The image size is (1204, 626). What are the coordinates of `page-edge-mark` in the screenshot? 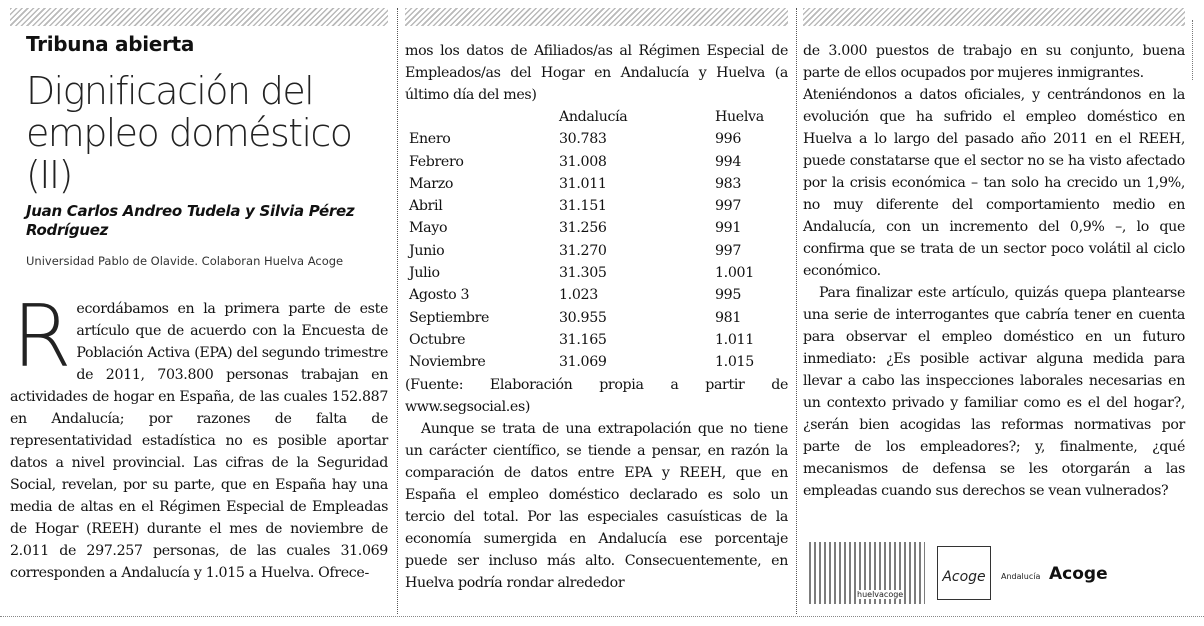 It's located at (1196, 50).